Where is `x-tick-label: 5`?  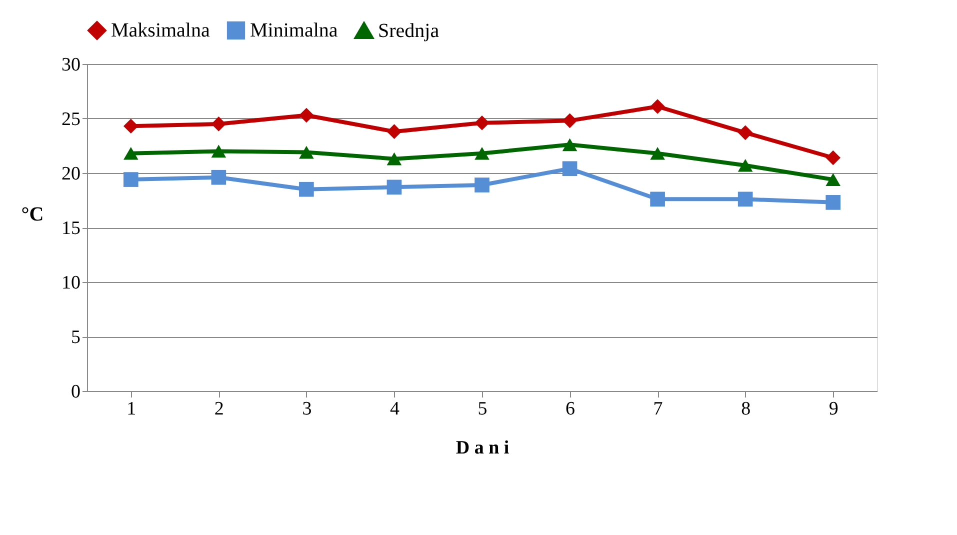 x-tick-label: 5 is located at coordinates (483, 409).